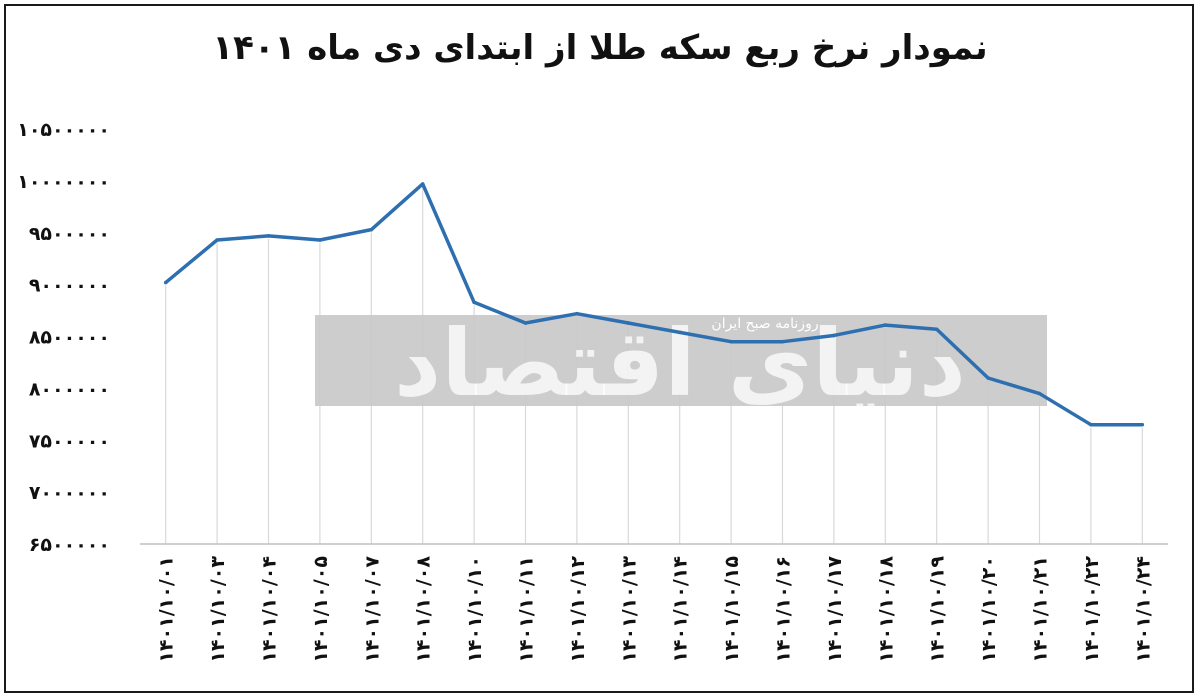  What do you see at coordinates (681, 609) in the screenshot?
I see `x-tick-label: ۱۴۰۱/۱۰/۱۴` at bounding box center [681, 609].